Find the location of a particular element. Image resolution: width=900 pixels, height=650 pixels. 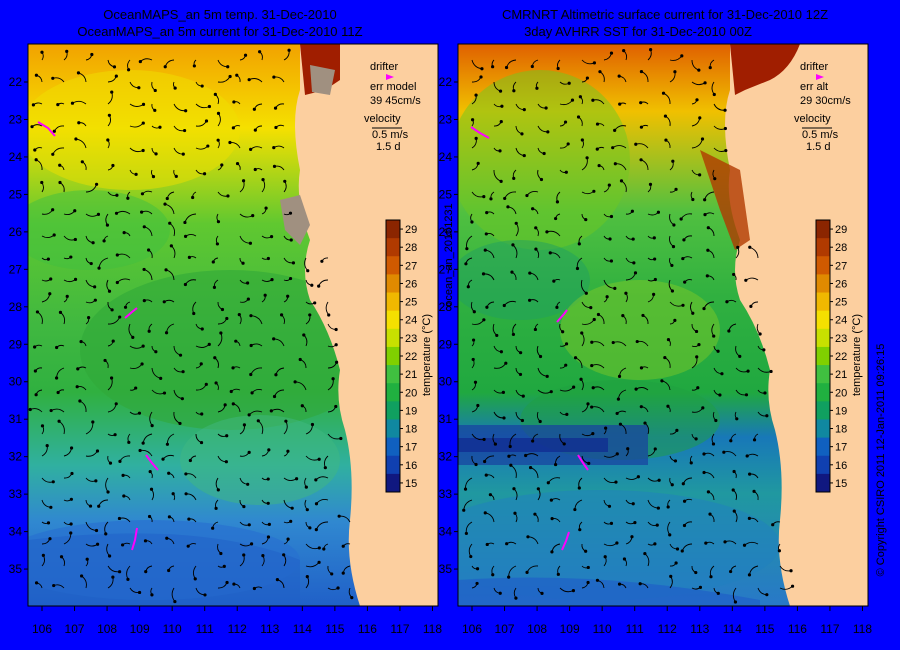

colorbar-right-label: temperature (°C) is located at coordinates (857, 355).